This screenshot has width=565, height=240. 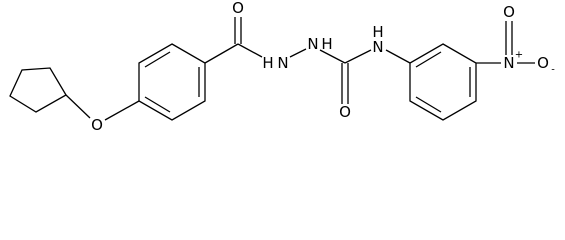 What do you see at coordinates (38, 90) in the screenshot?
I see `cyclopentane-ring` at bounding box center [38, 90].